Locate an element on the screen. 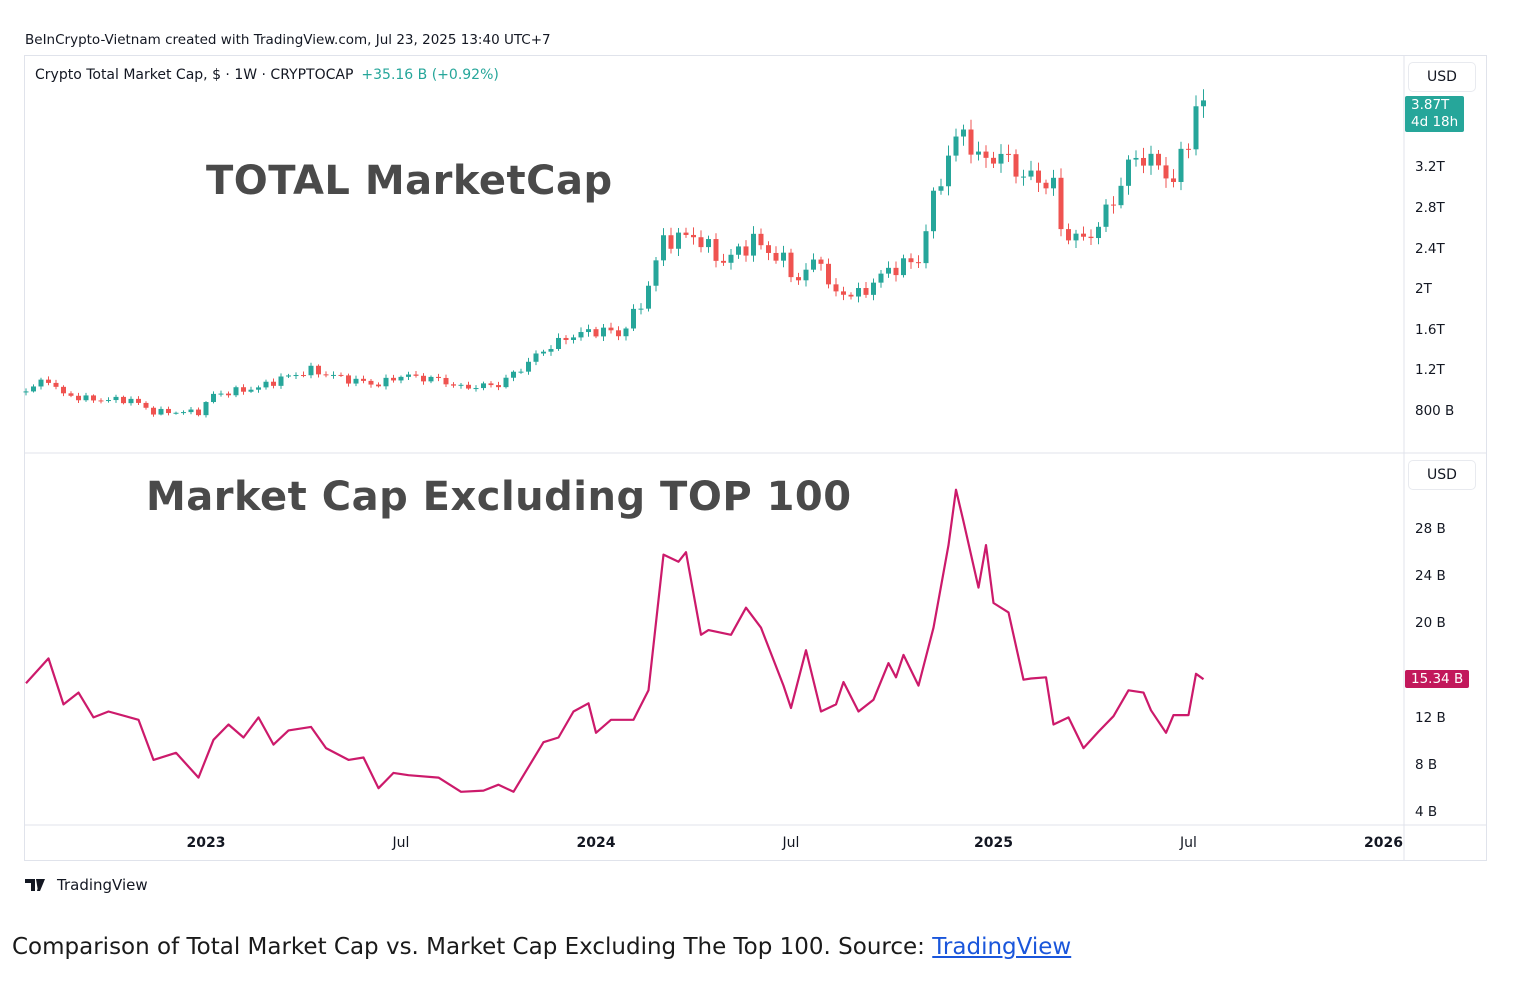 The image size is (1516, 994). top-y-tick: 2.4T is located at coordinates (1430, 248).